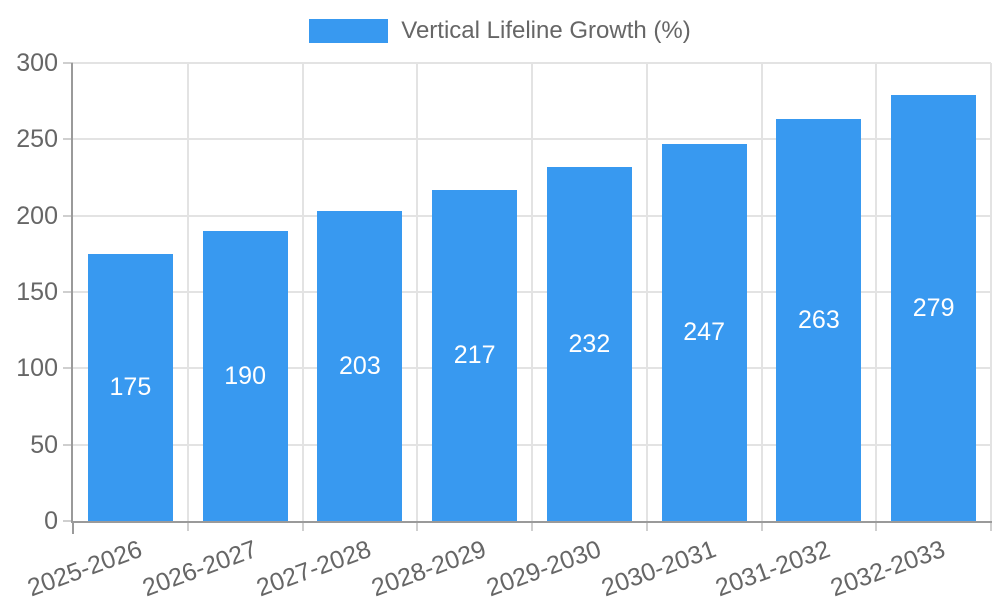 Image resolution: width=1000 pixels, height=600 pixels. I want to click on bar-value-label: 175, so click(130, 387).